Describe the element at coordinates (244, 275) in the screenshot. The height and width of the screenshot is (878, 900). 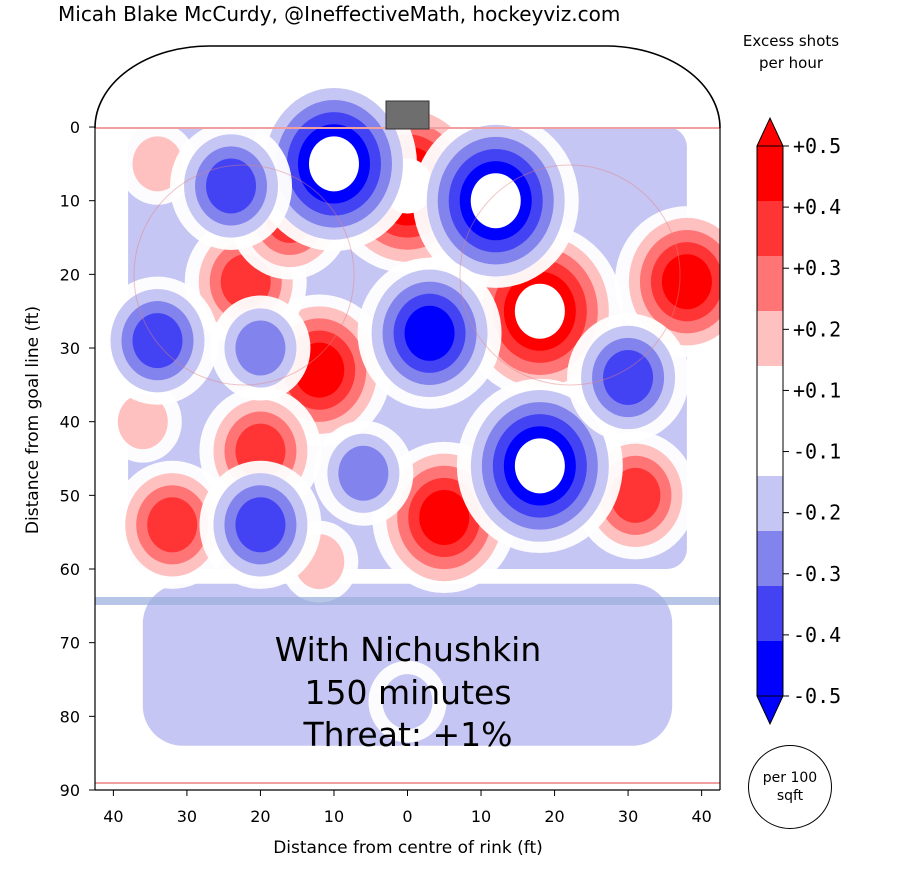
I see `faceoff-circle-left` at that location.